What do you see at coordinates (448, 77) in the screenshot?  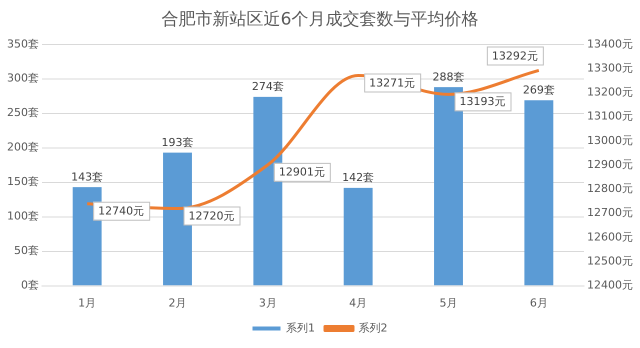 I see `data-label: 288套` at bounding box center [448, 77].